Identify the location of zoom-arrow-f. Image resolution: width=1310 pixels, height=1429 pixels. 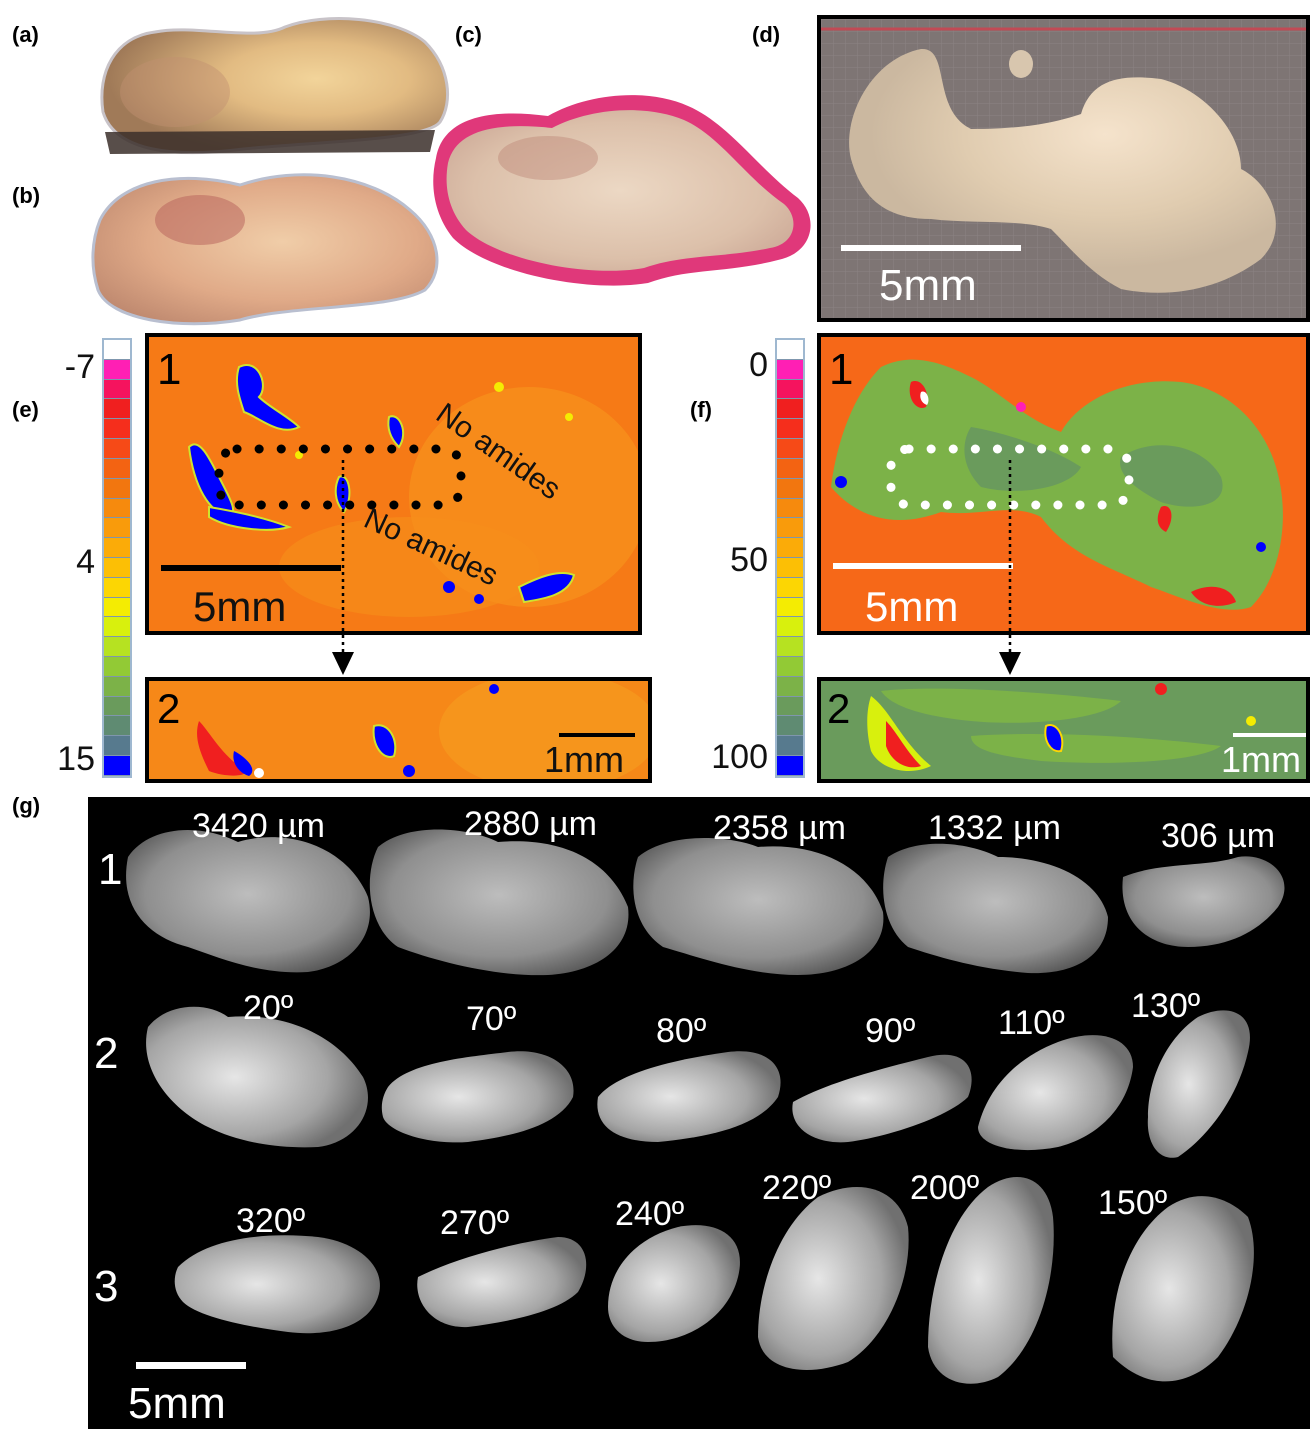
(1010, 567).